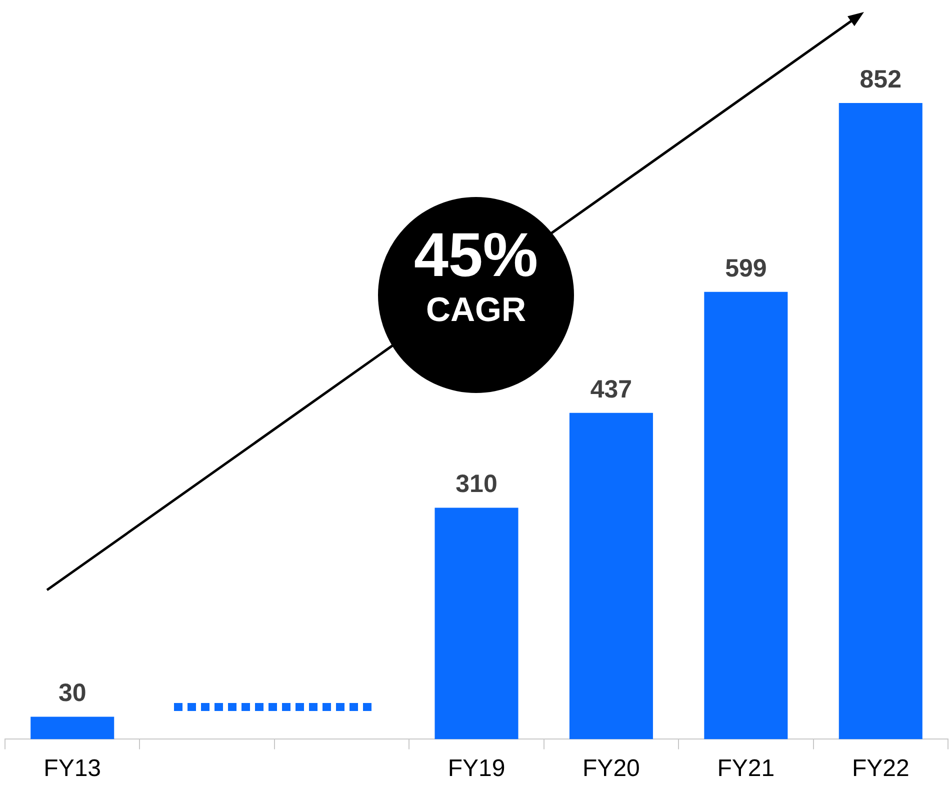 The width and height of the screenshot is (952, 790). I want to click on data-label: 852, so click(881, 79).